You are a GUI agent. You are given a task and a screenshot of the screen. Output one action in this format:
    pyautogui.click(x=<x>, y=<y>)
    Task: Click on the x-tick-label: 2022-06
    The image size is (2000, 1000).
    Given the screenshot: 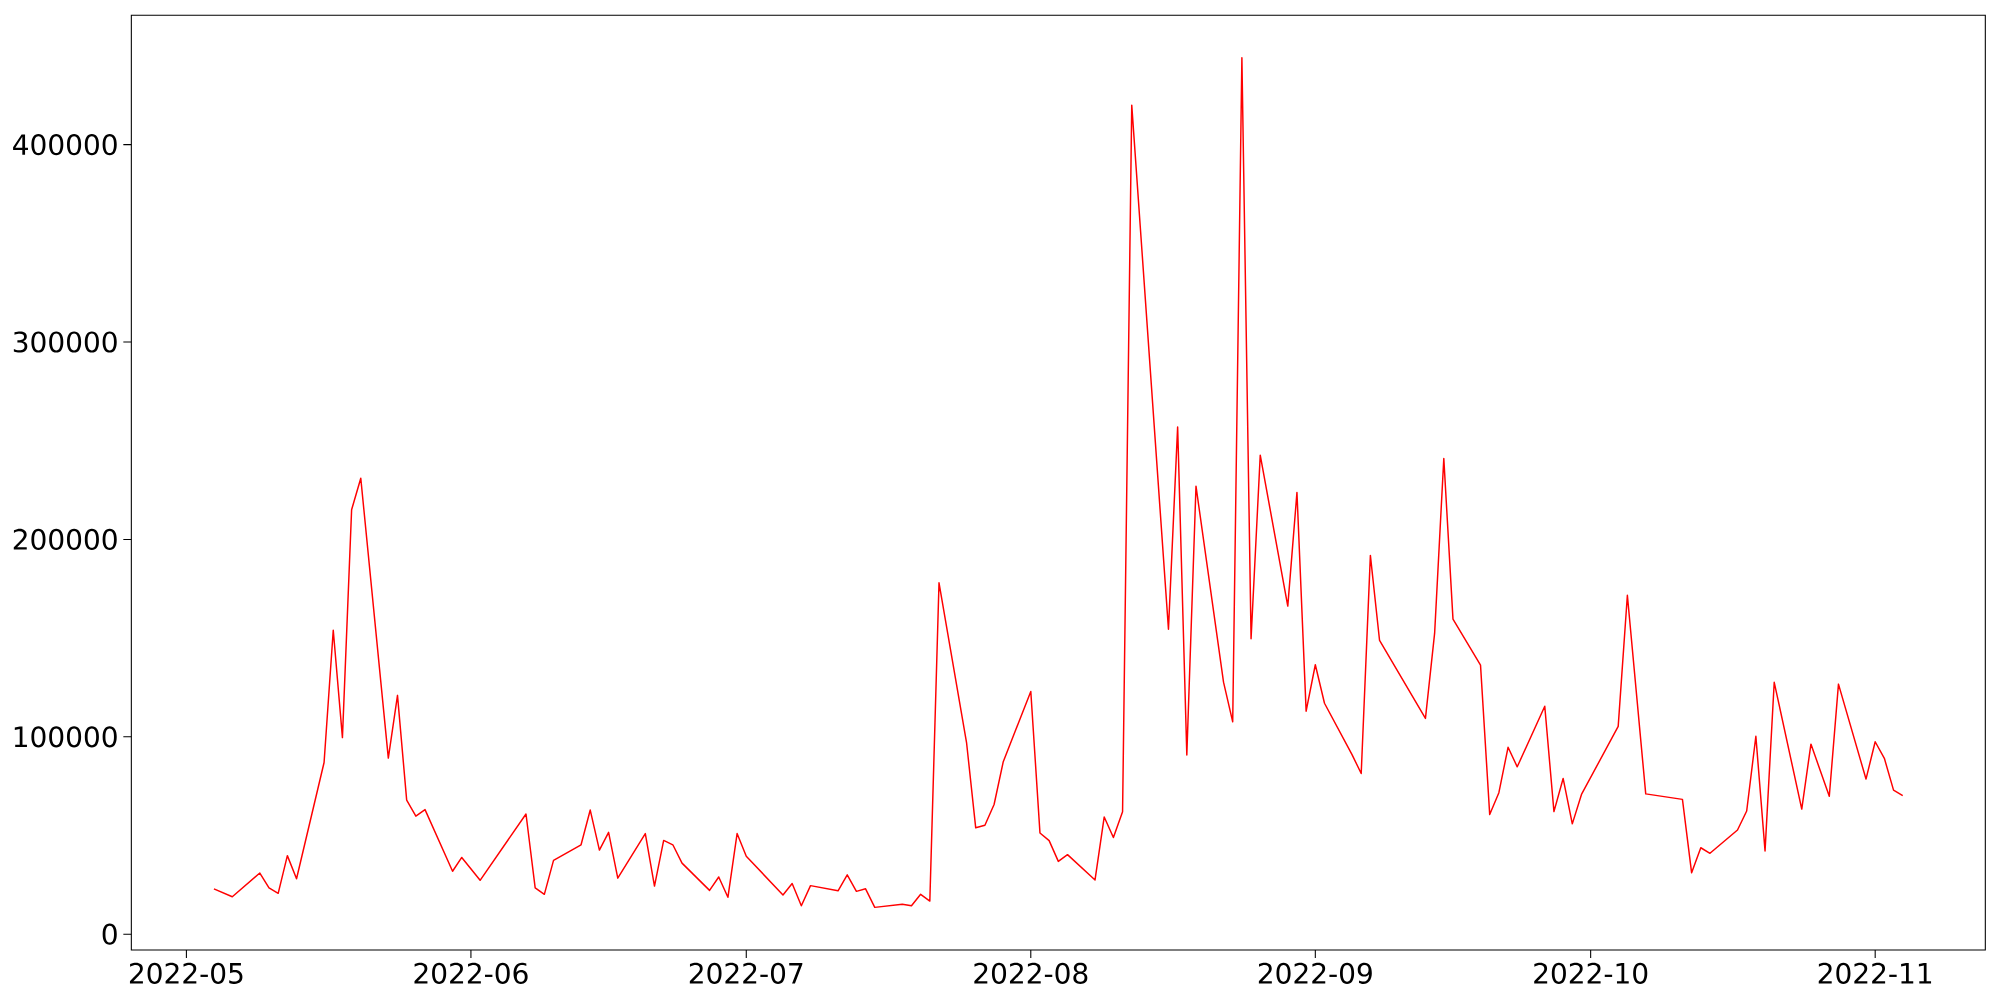 What is the action you would take?
    pyautogui.click(x=471, y=973)
    